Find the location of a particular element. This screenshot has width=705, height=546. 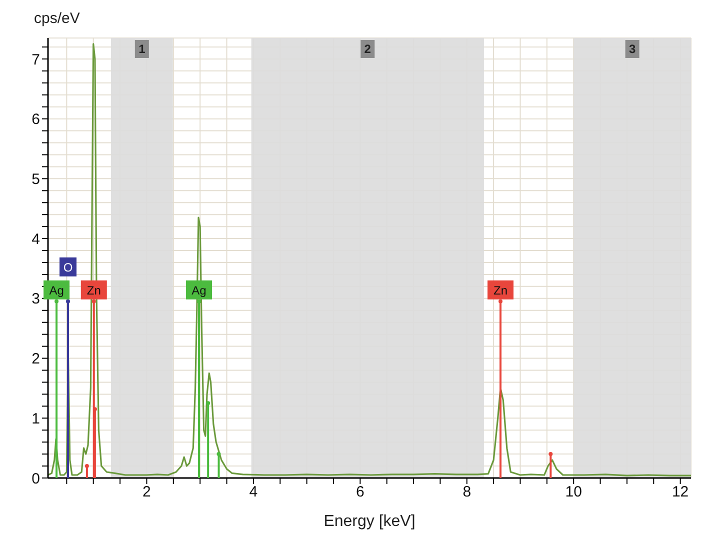

x-tick-label: 2 is located at coordinates (146, 492).